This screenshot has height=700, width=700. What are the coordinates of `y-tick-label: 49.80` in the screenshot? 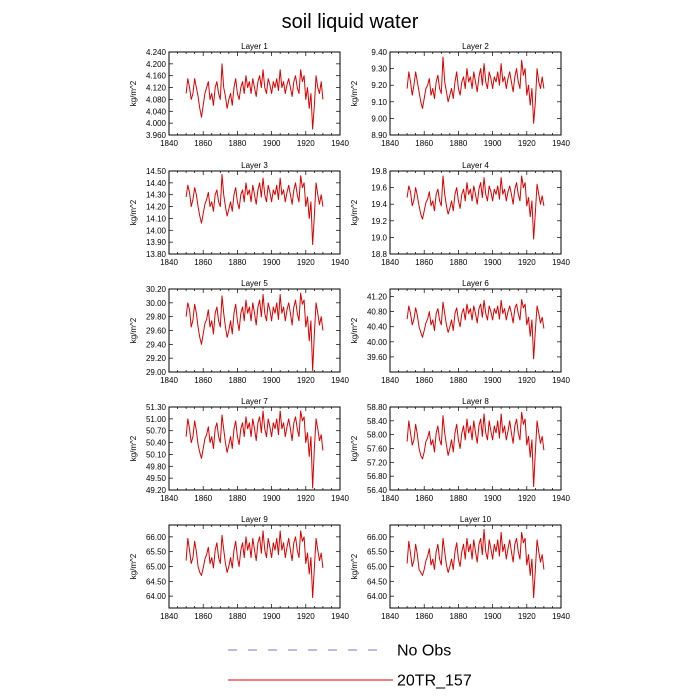 It's located at (156, 466).